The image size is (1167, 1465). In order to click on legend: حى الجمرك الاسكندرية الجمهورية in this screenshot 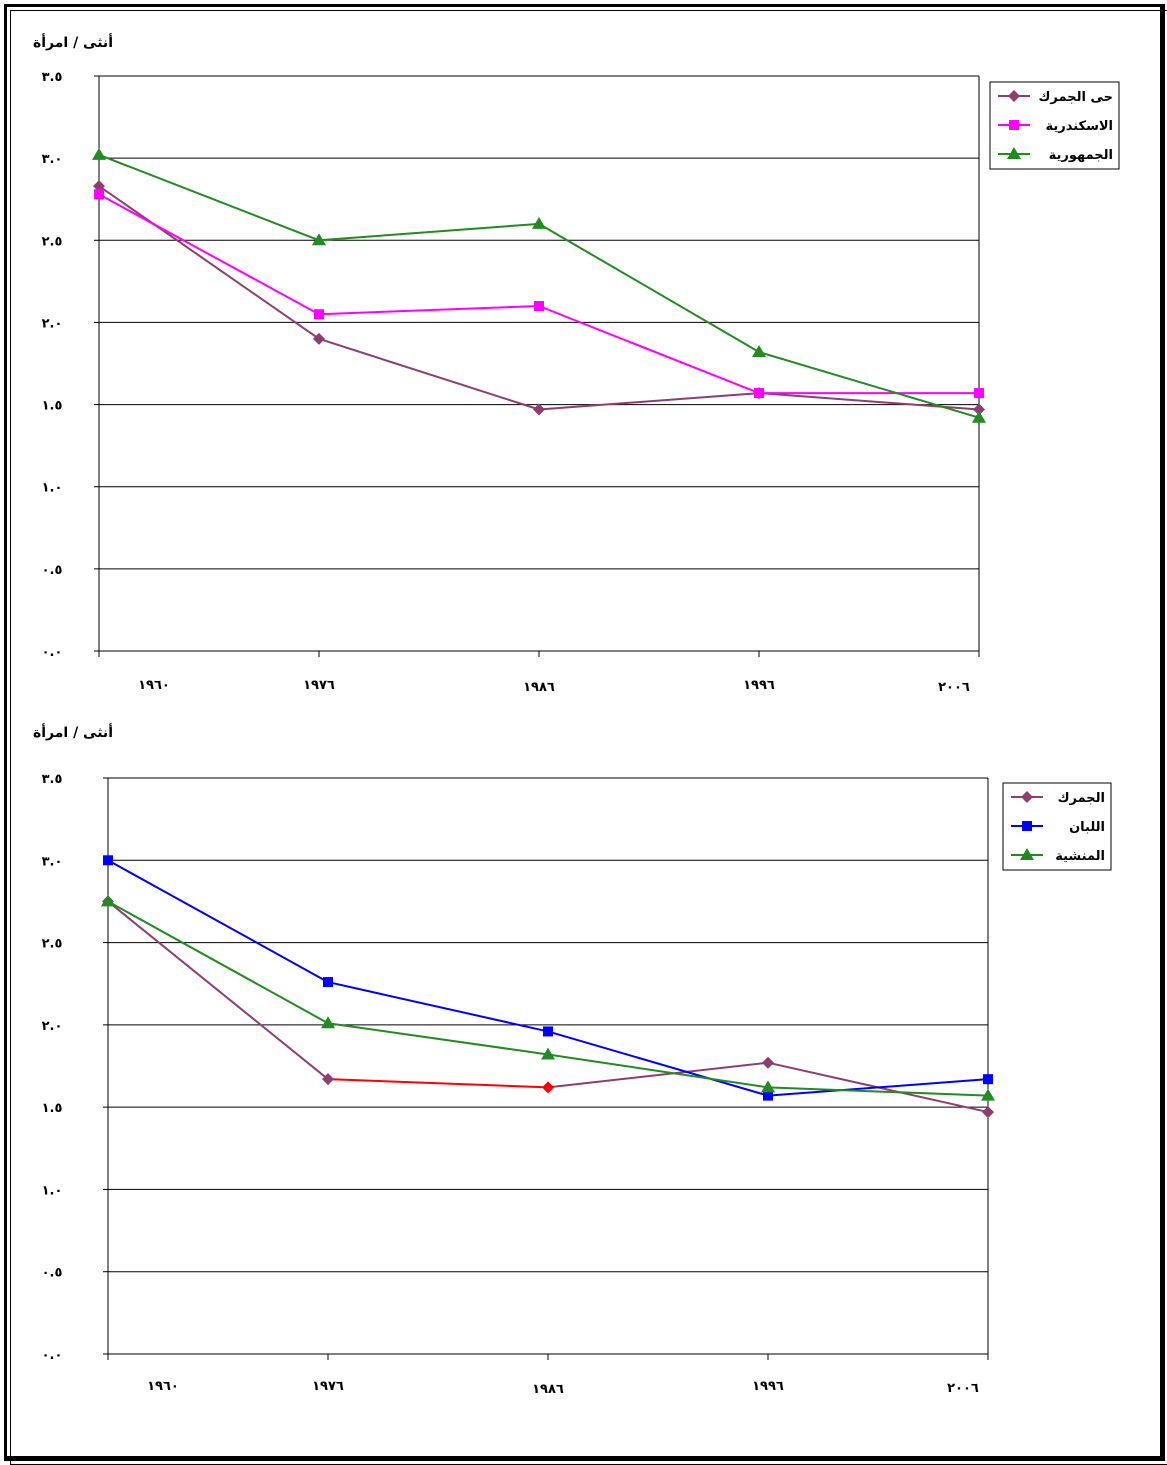, I will do `click(1054, 125)`.